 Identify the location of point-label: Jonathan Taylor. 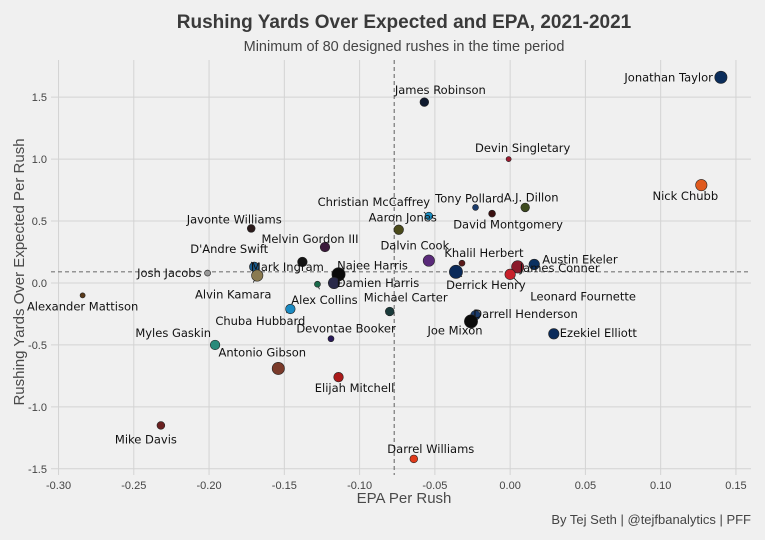
(668, 77).